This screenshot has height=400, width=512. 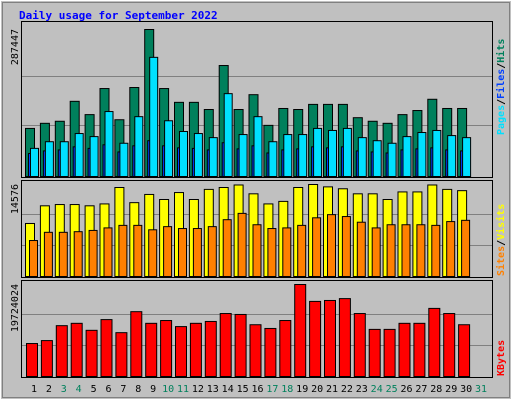 I want to click on x-tick-label: 19, so click(x=302, y=389).